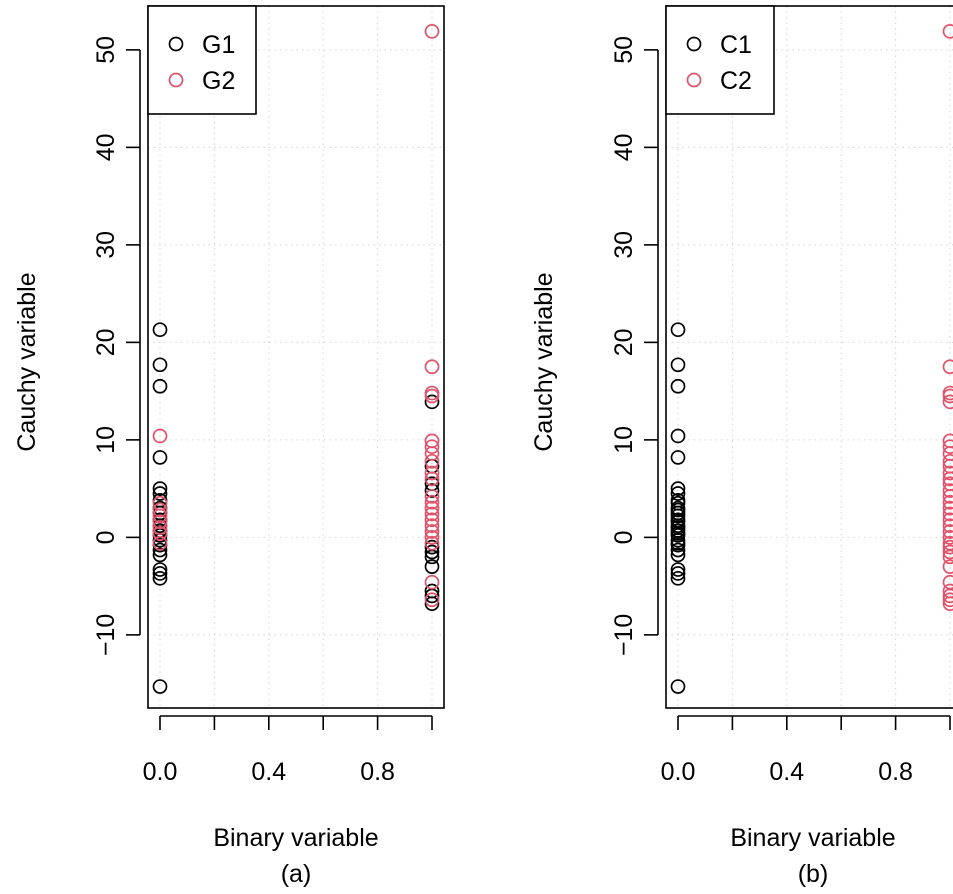 Image resolution: width=953 pixels, height=894 pixels. What do you see at coordinates (176, 80) in the screenshot?
I see `legend-marker-g2` at bounding box center [176, 80].